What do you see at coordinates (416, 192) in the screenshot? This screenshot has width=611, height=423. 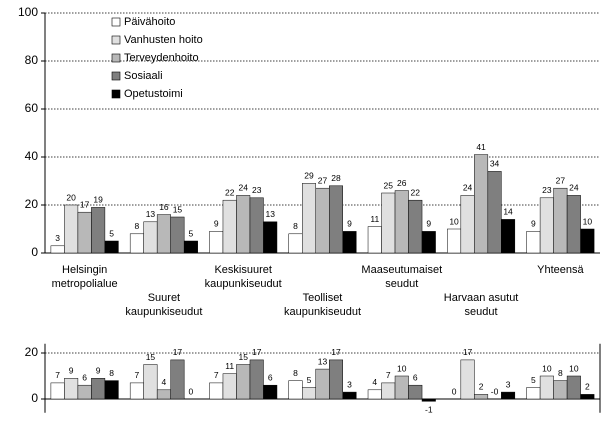 I see `value-label: 22` at bounding box center [416, 192].